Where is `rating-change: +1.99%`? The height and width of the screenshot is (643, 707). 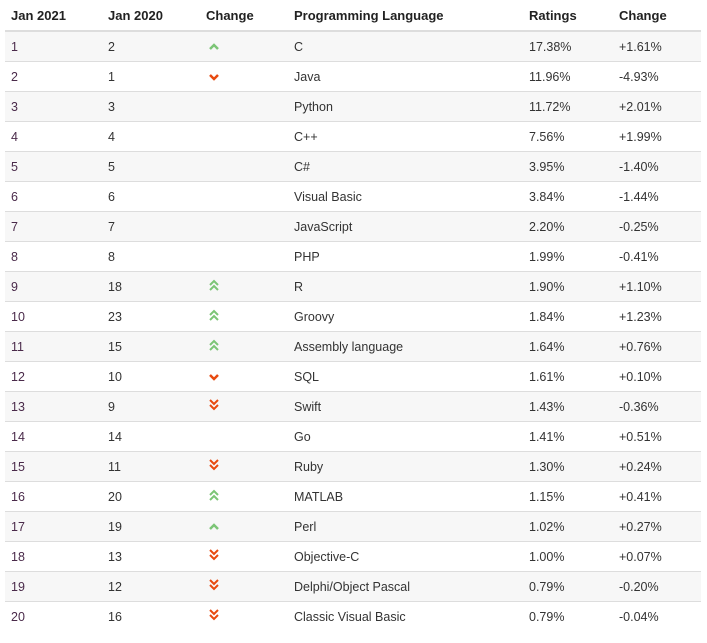
rating-change: +1.99% is located at coordinates (657, 136).